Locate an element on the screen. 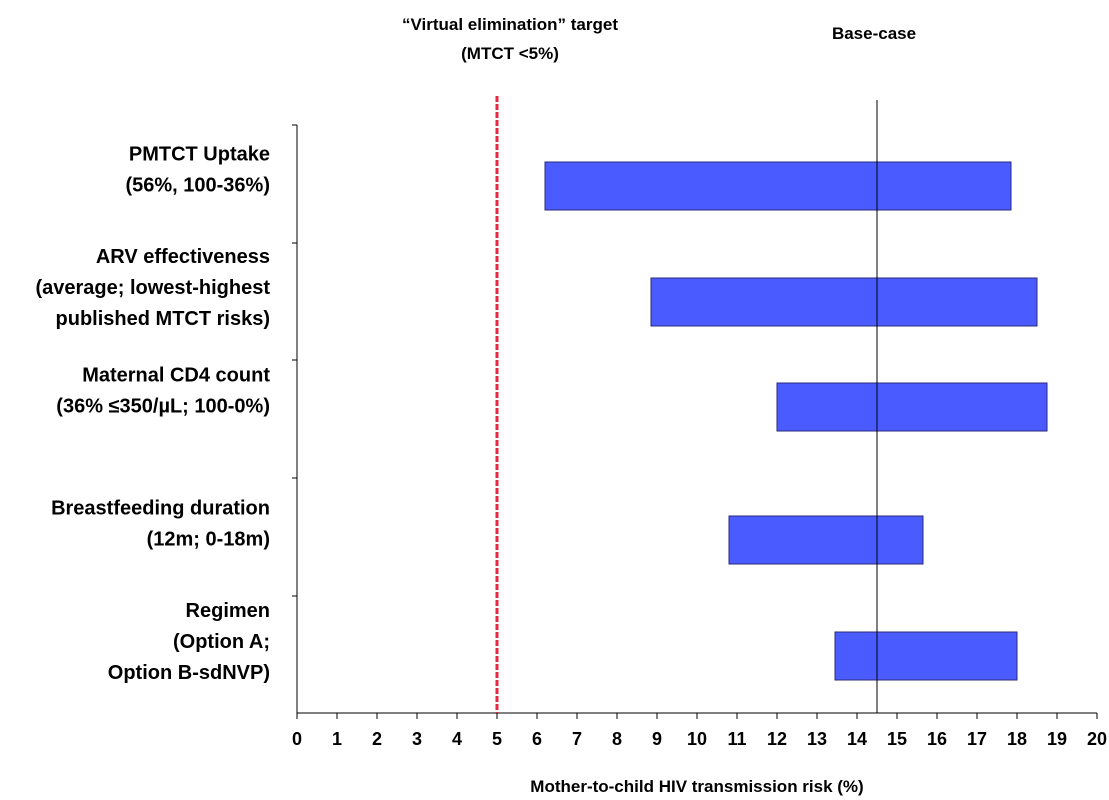  base-case-label: Base-case is located at coordinates (874, 33).